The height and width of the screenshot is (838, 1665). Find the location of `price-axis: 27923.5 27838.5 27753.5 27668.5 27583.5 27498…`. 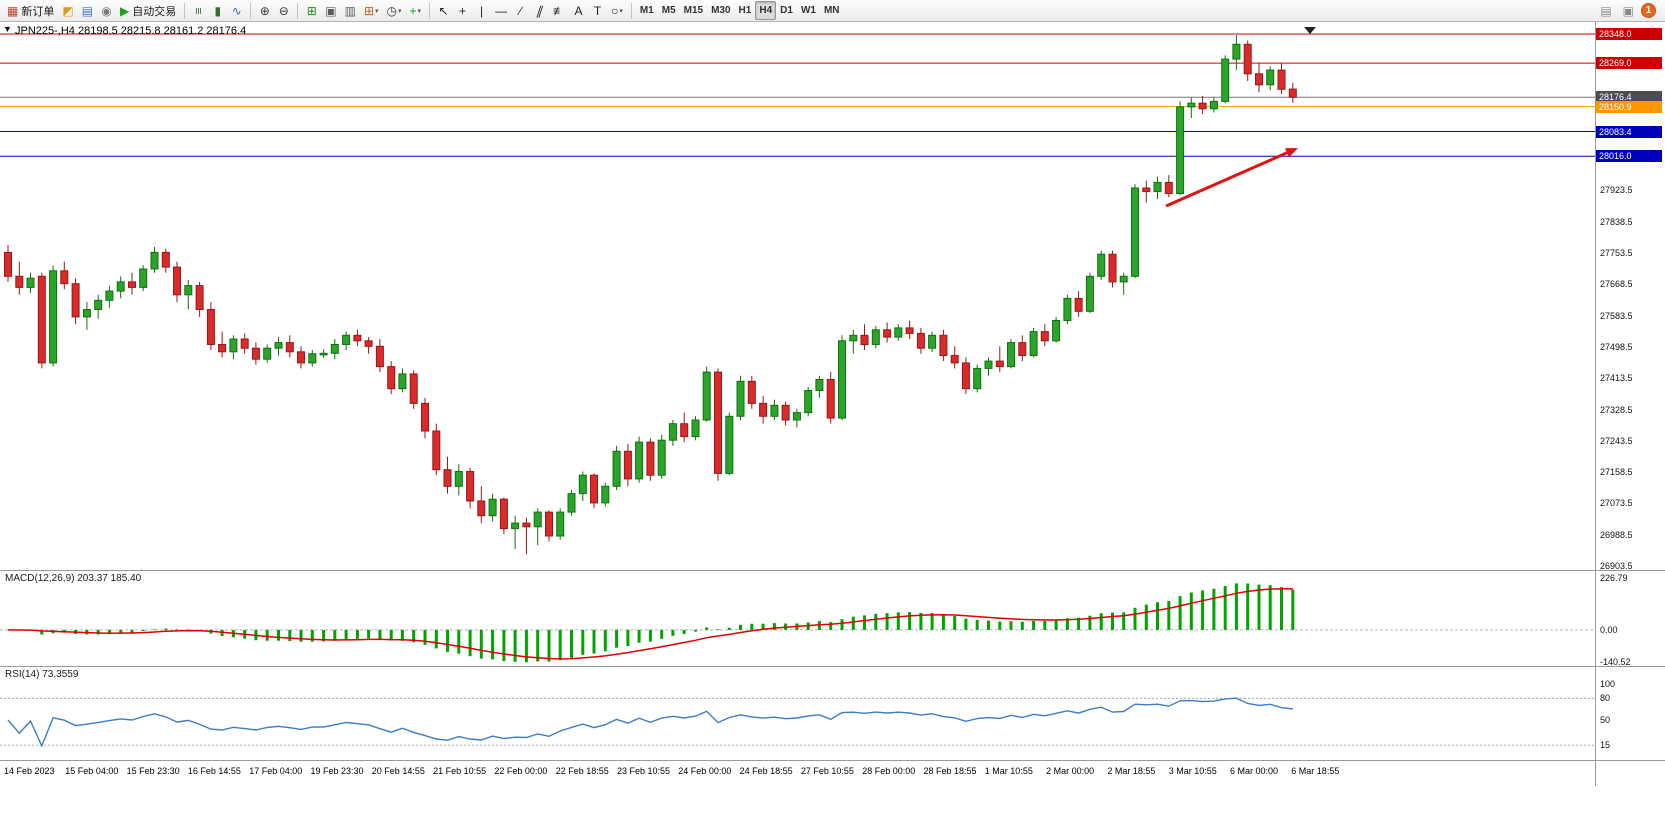

price-axis: 27923.5 27838.5 27753.5 27668.5 27583.5 27498… is located at coordinates (1630, 404).